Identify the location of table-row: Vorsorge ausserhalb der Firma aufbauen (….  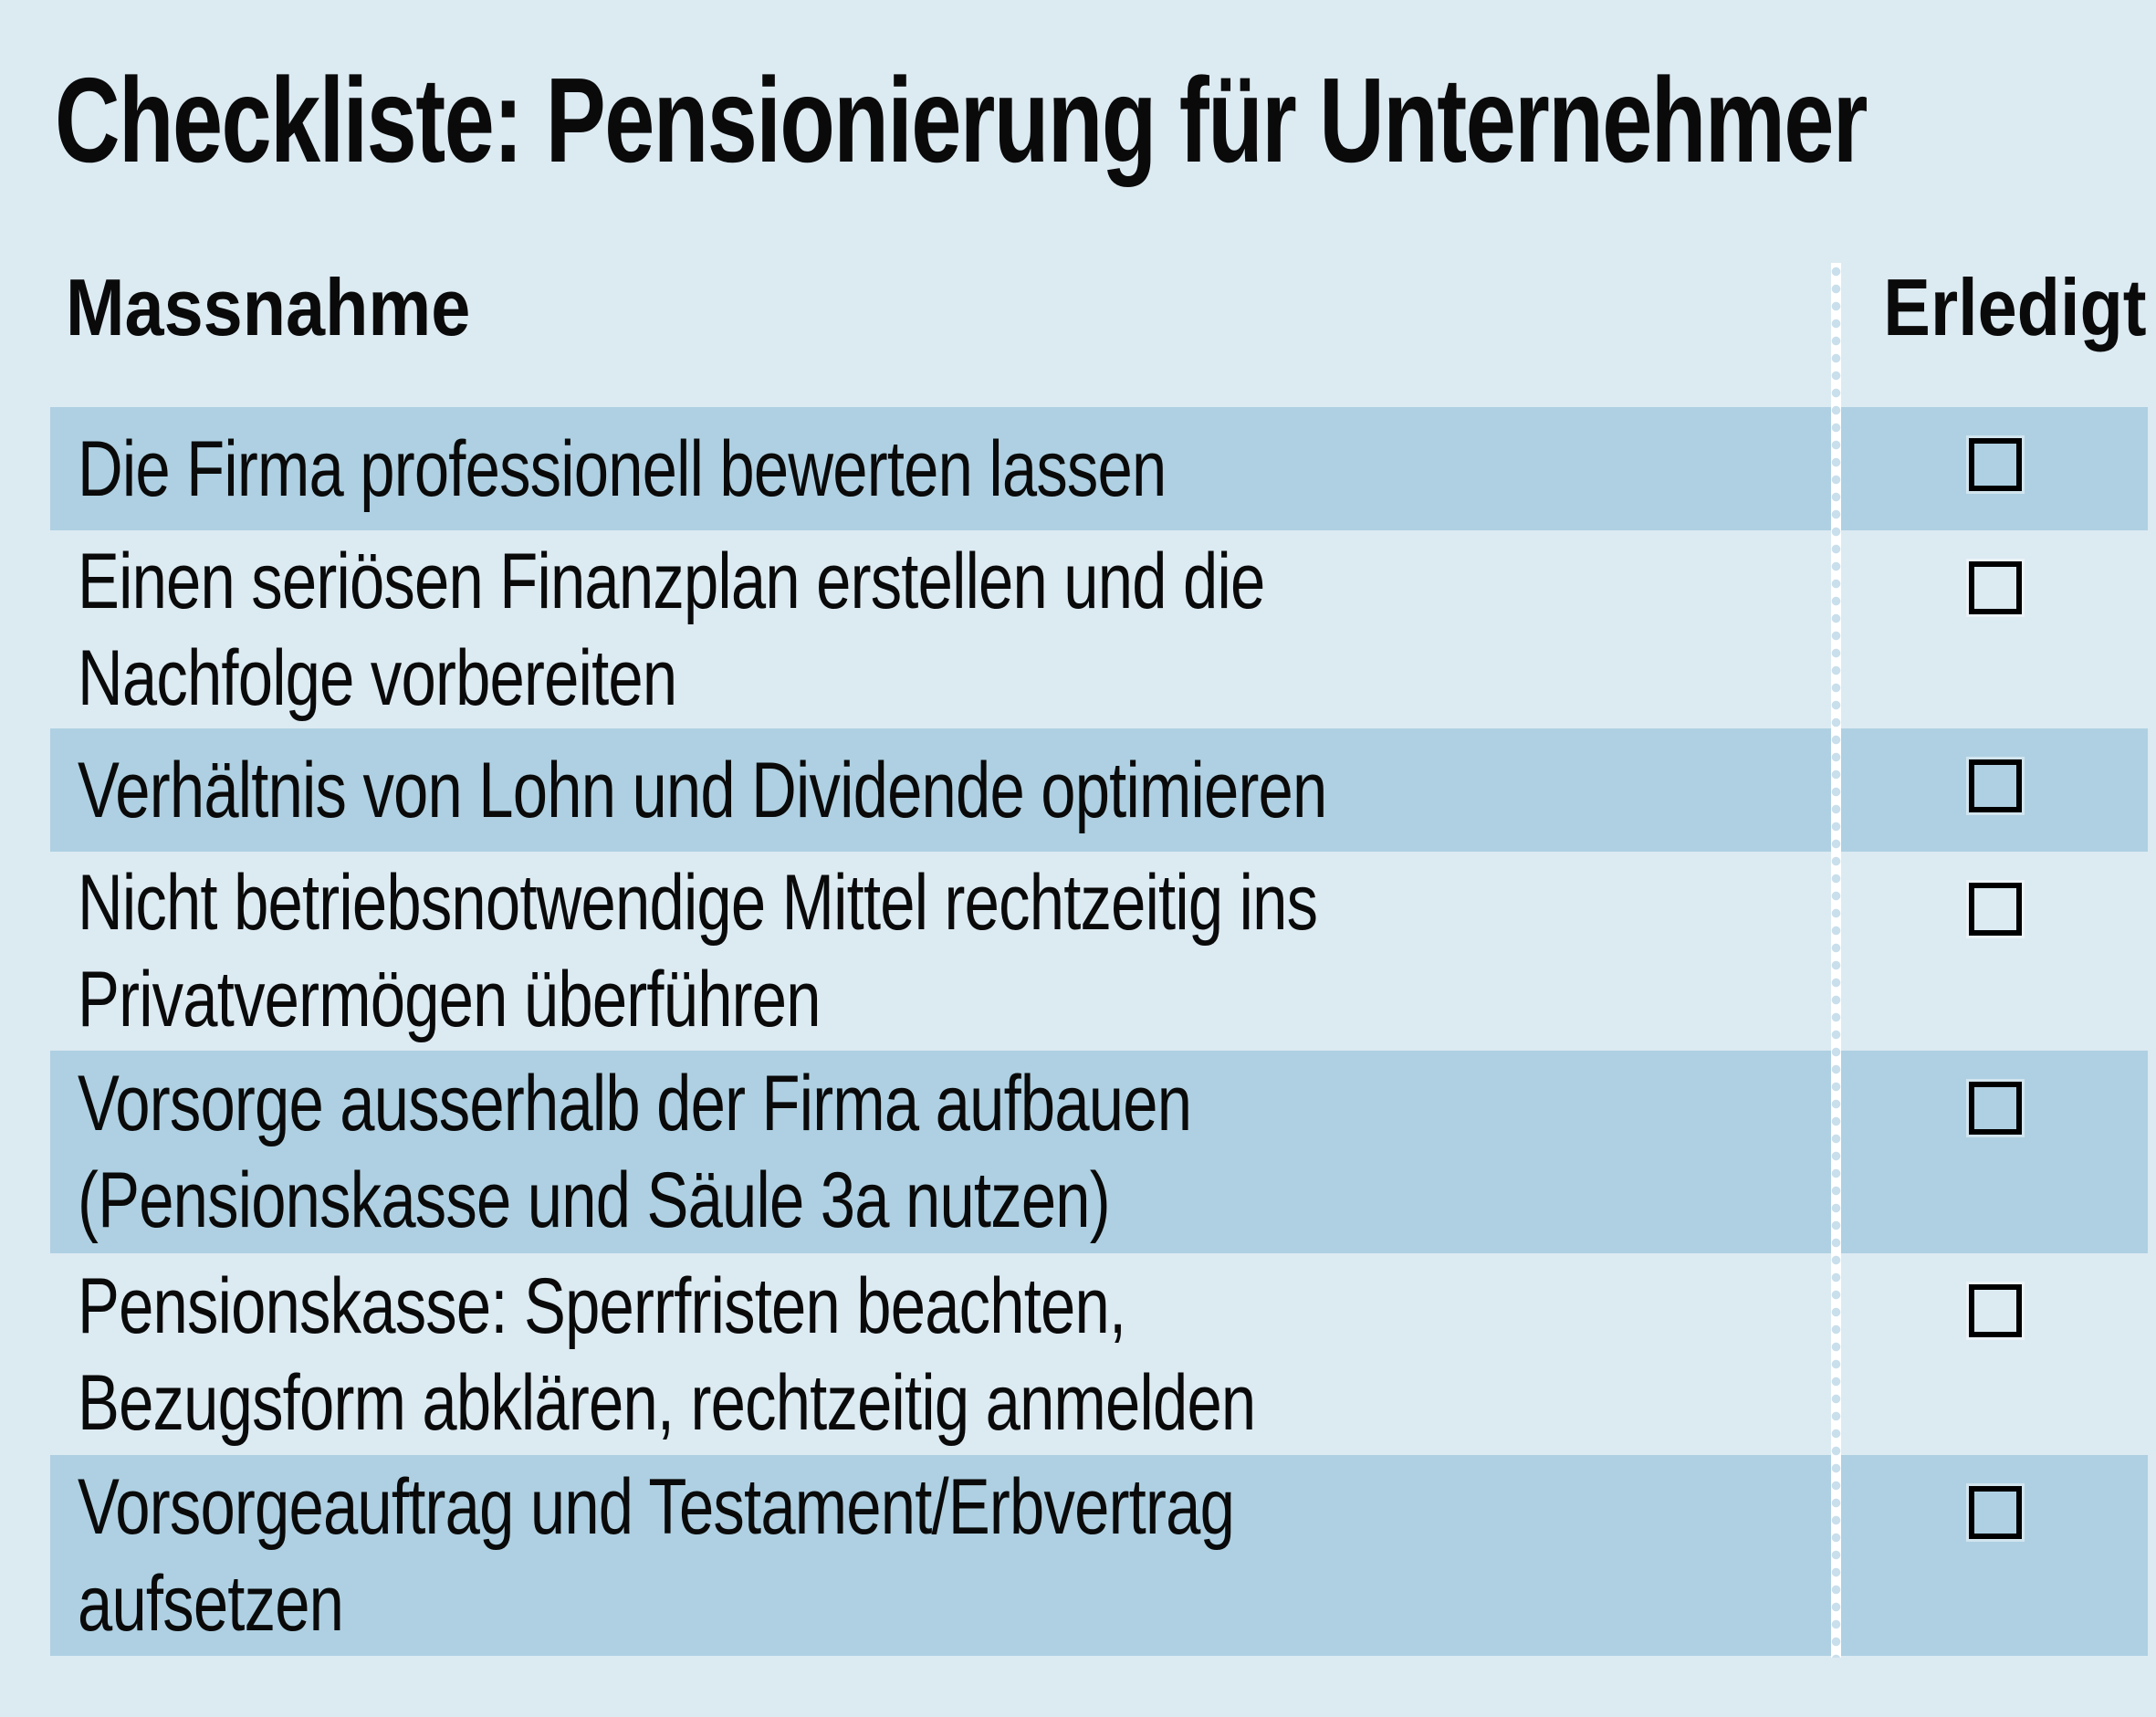
(1099, 1152).